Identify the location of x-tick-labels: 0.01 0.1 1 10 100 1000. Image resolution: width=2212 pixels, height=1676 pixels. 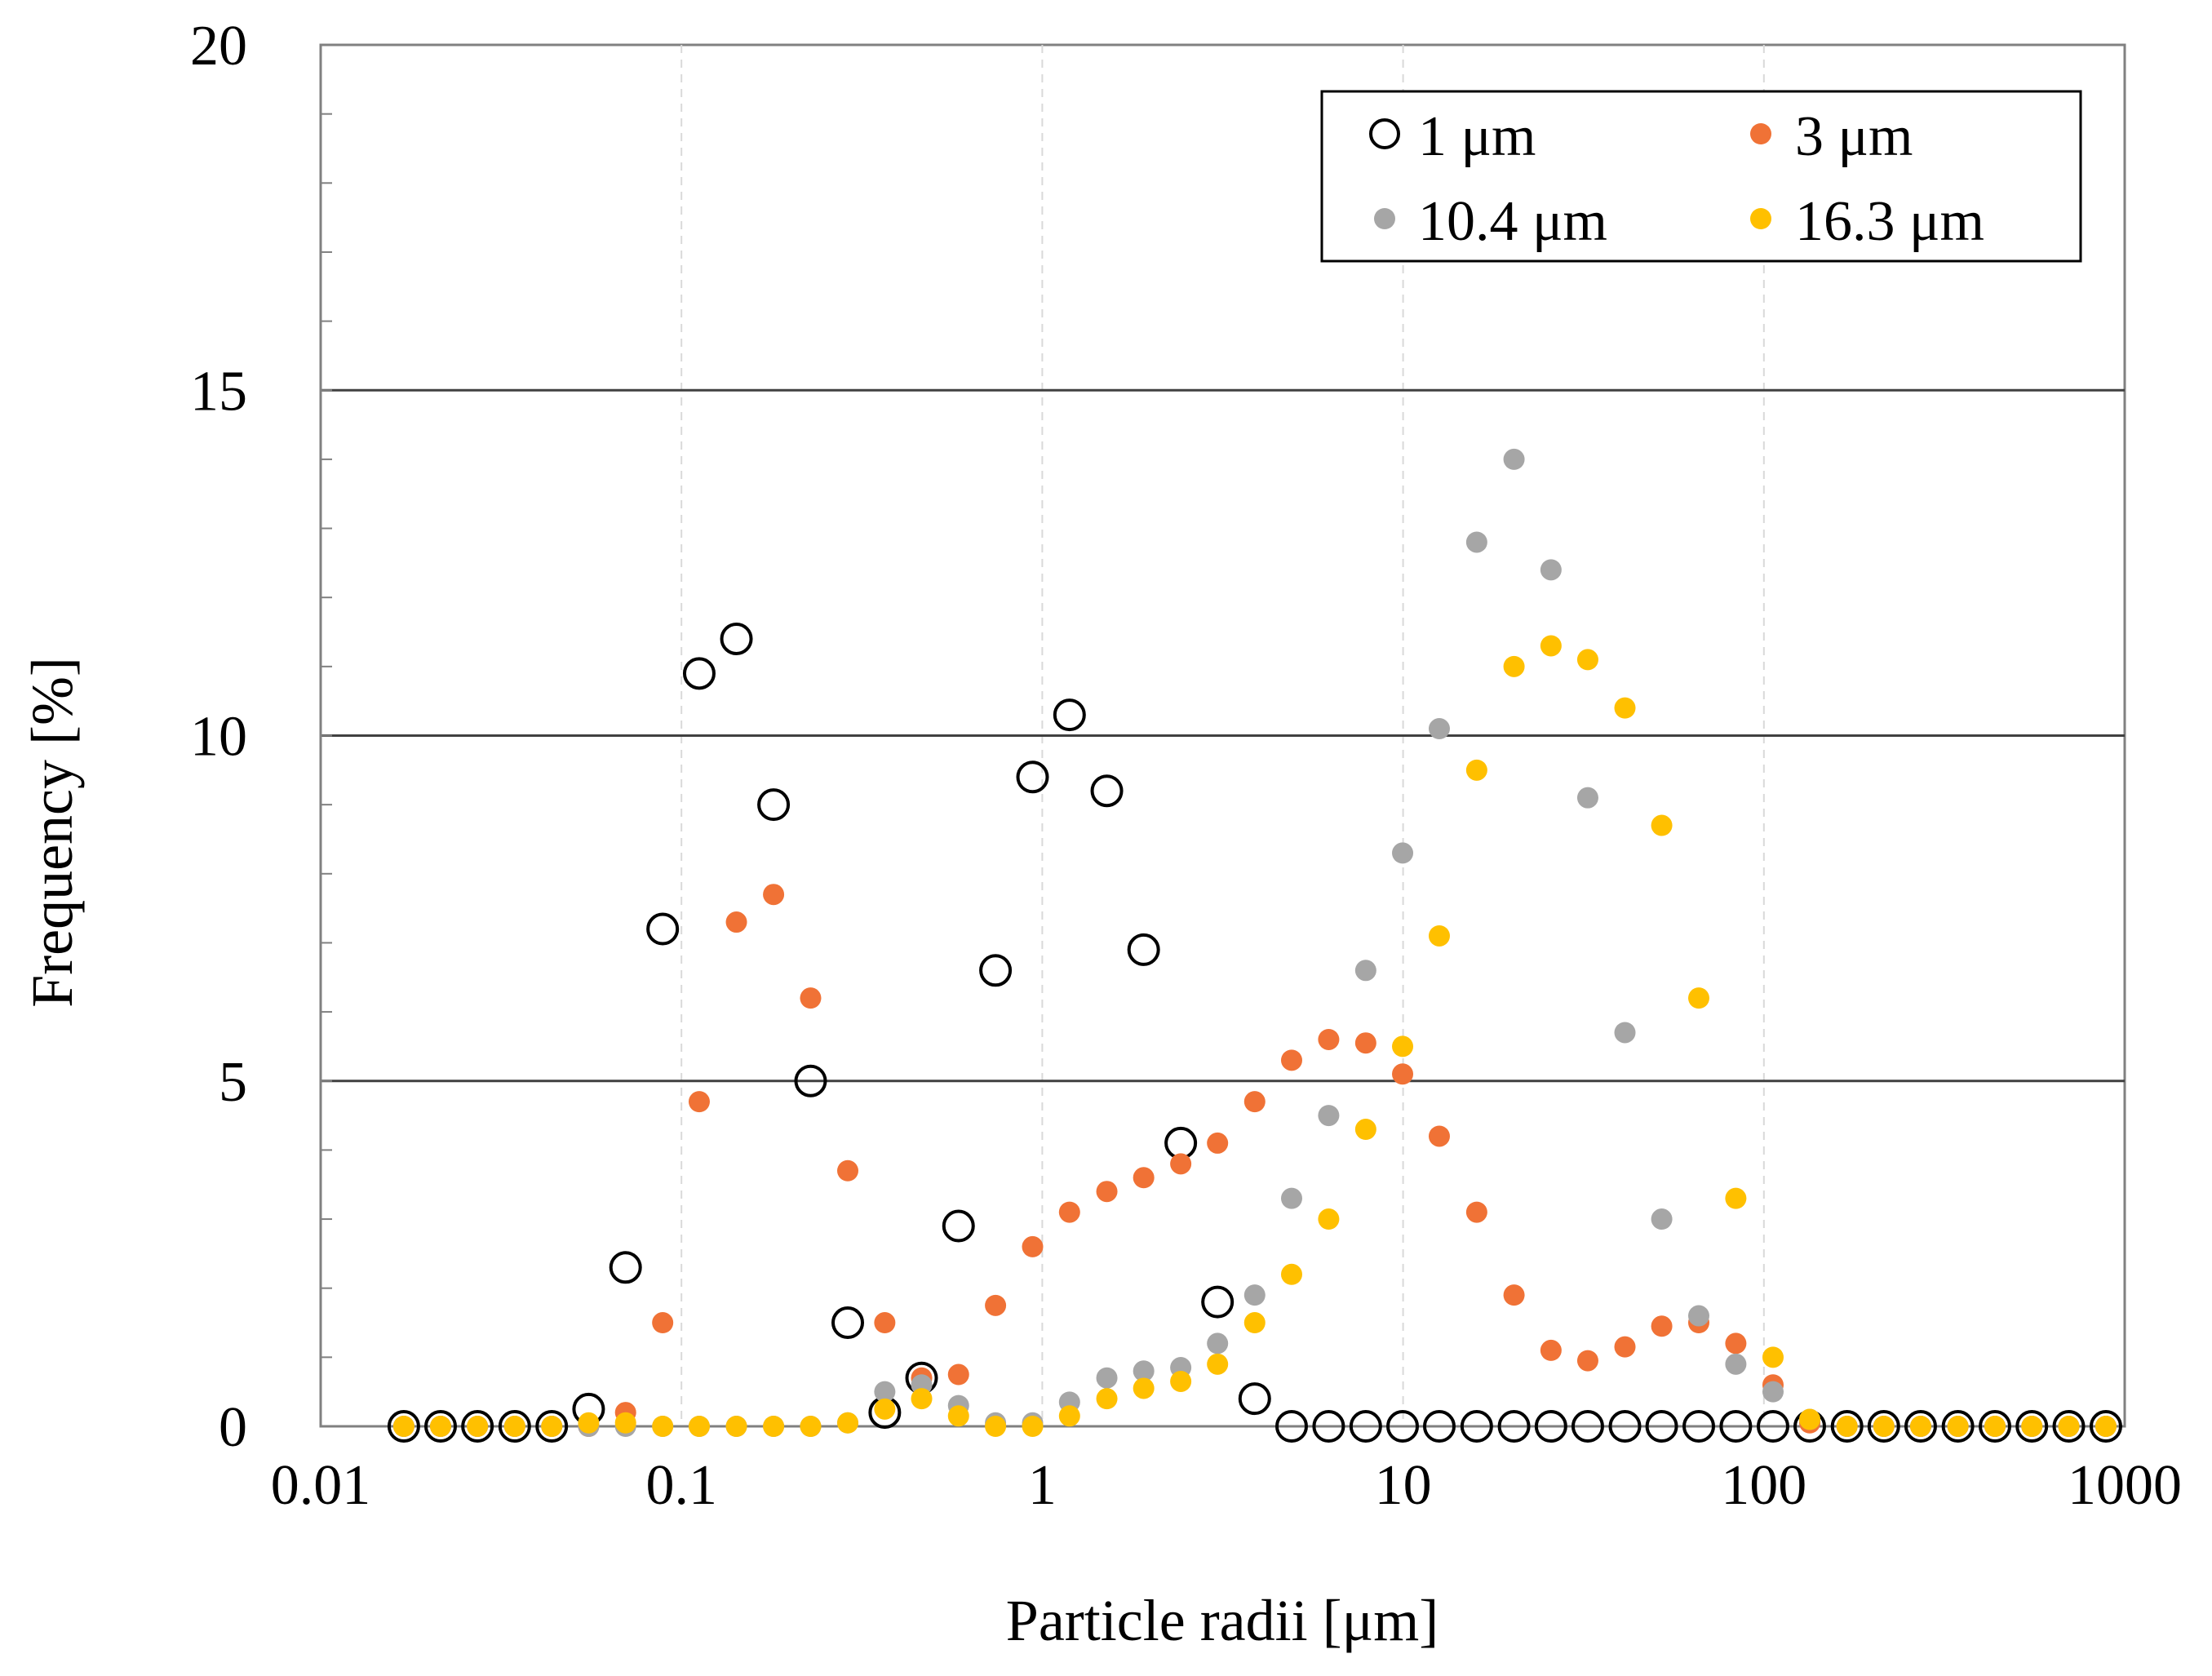
(1226, 1485).